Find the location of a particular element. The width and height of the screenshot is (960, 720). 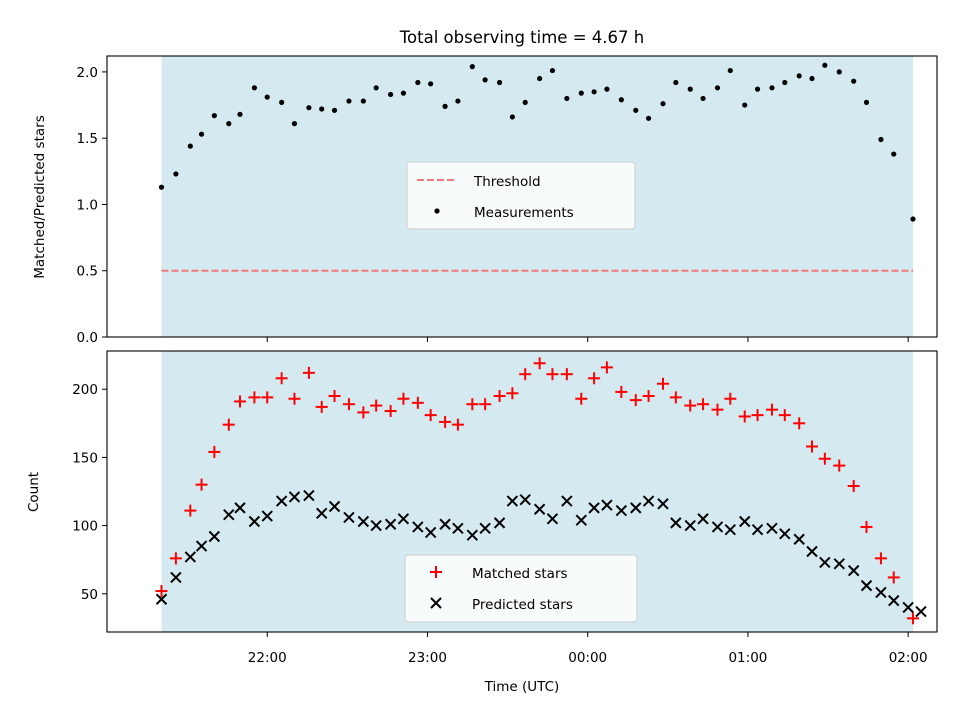

predicted-legend-label: Predicted stars is located at coordinates (522, 605).